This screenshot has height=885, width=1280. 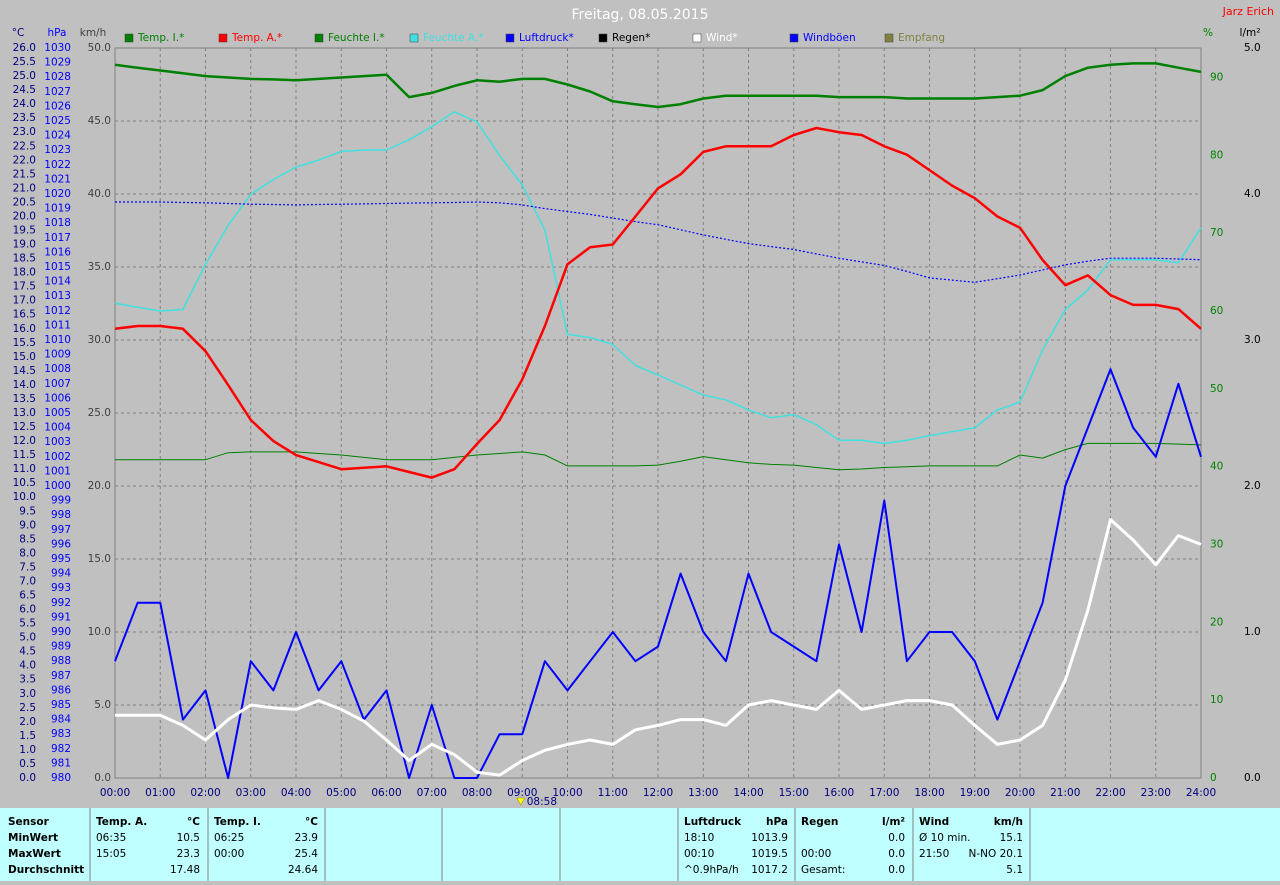 What do you see at coordinates (1216, 622) in the screenshot?
I see `y-tick-label: 20` at bounding box center [1216, 622].